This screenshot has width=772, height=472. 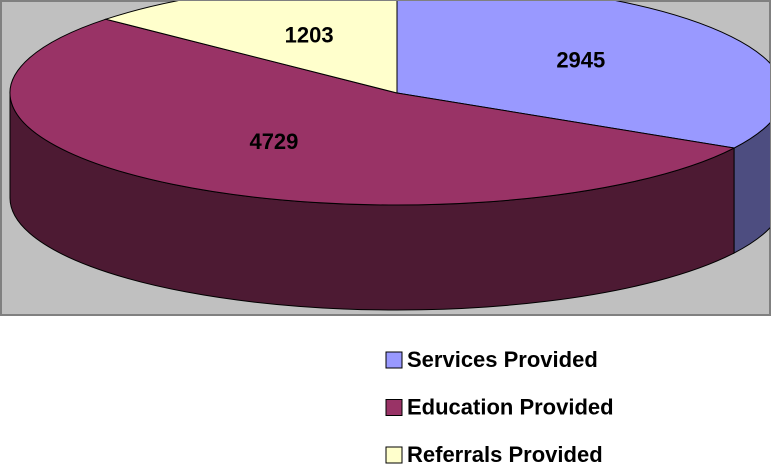 What do you see at coordinates (580, 60) in the screenshot?
I see `data-label: 2945` at bounding box center [580, 60].